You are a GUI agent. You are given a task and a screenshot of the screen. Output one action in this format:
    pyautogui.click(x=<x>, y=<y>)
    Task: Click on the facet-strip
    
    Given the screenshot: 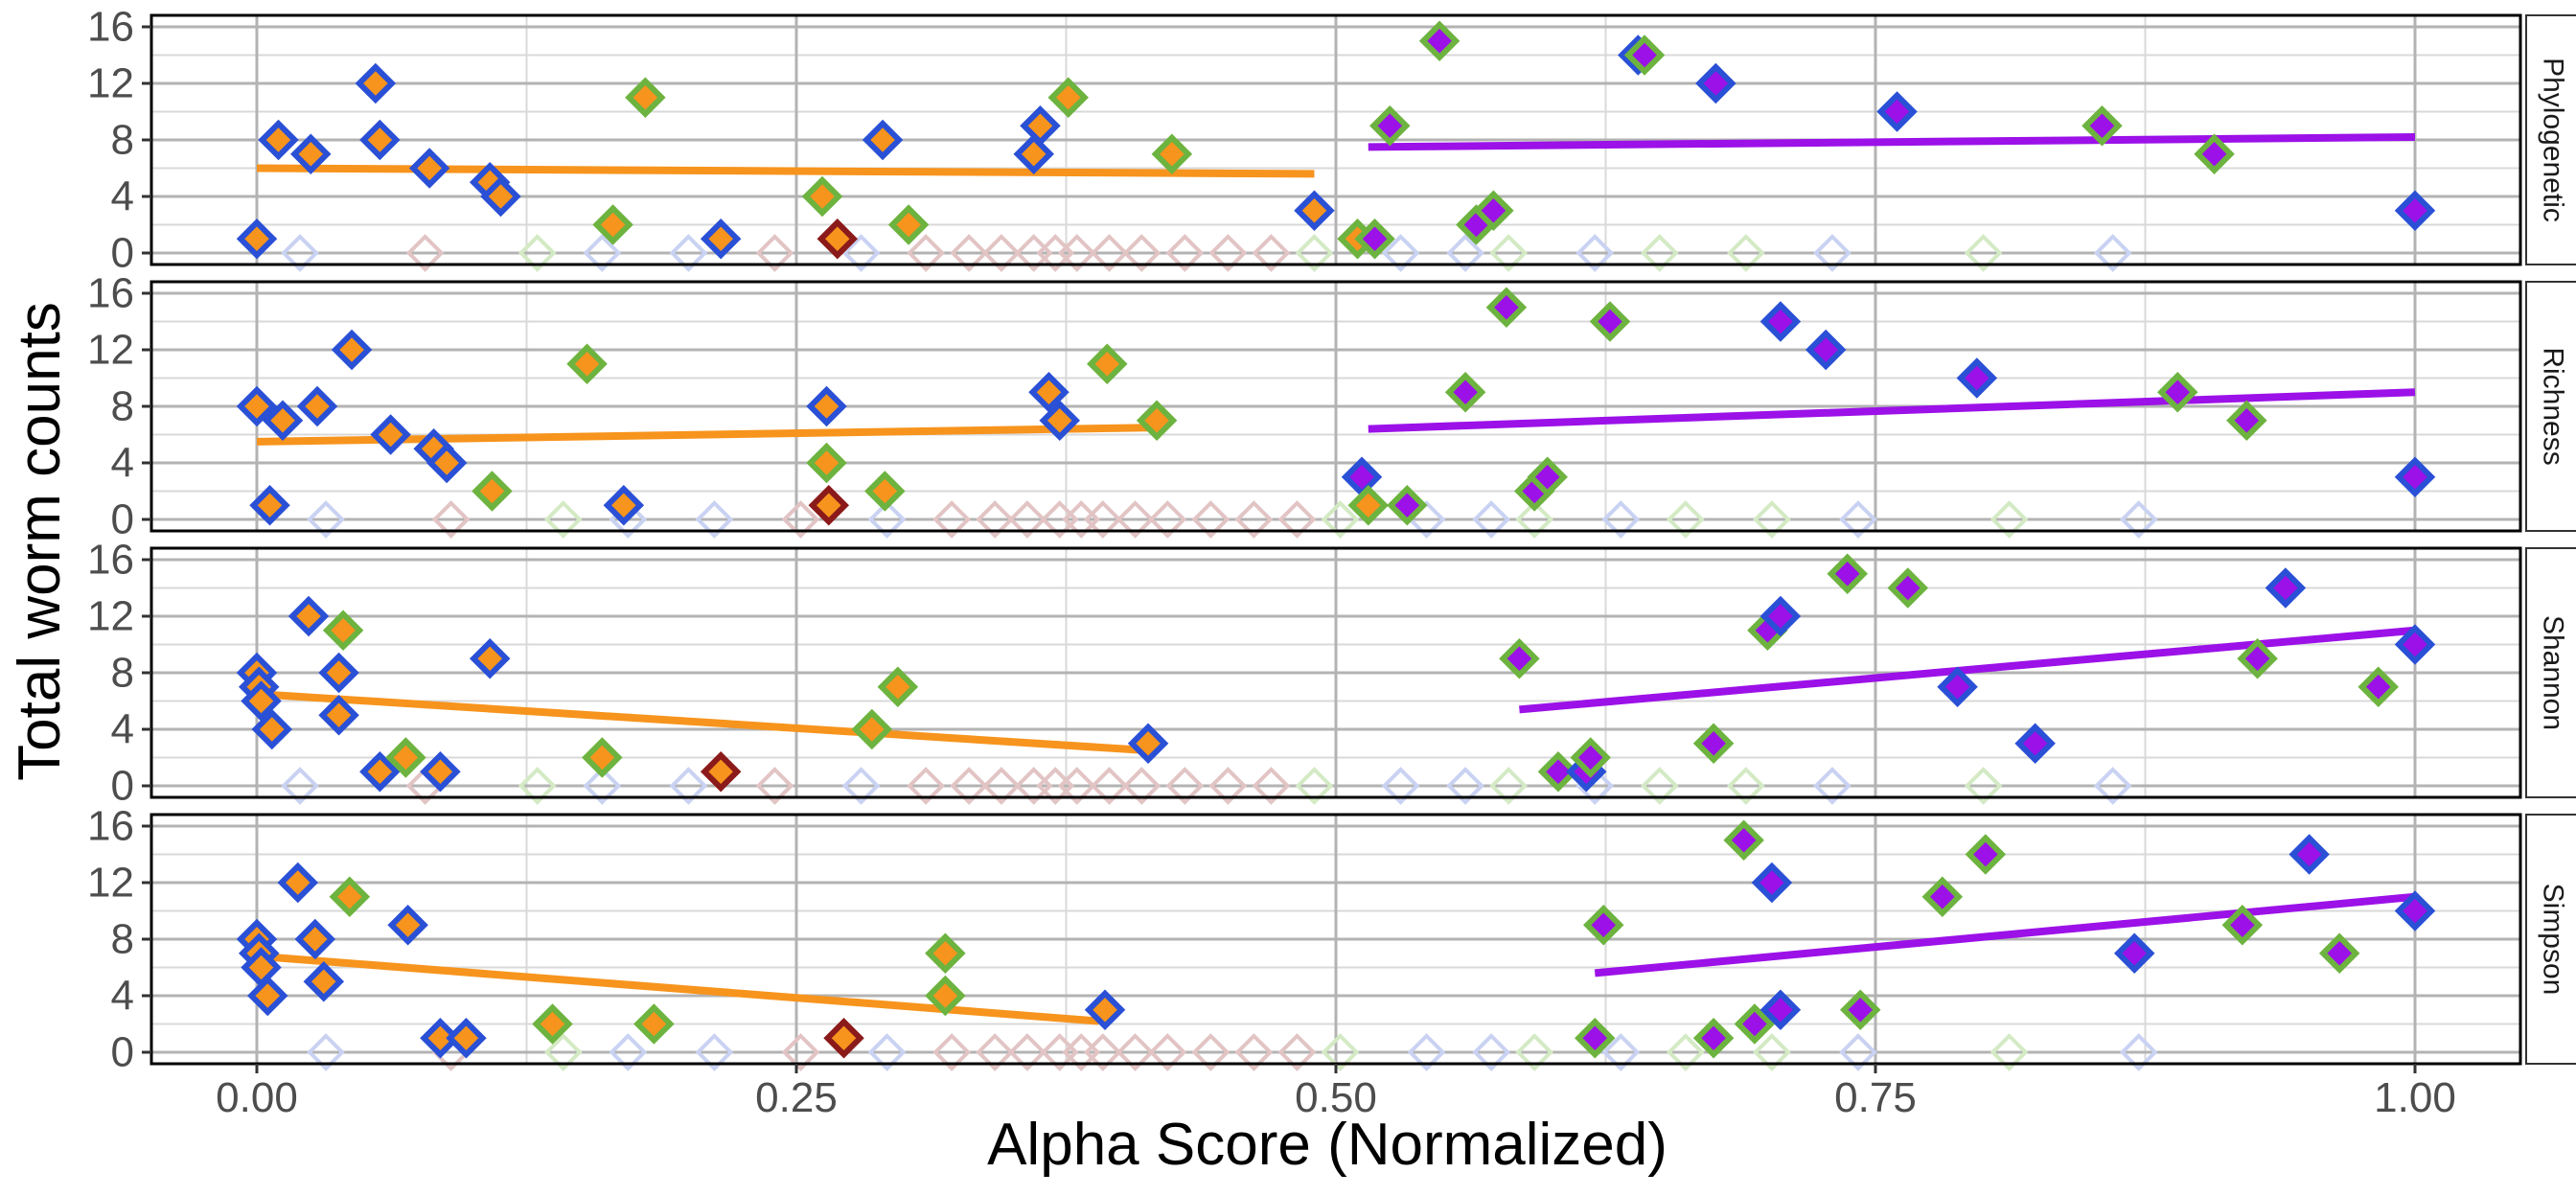 What is the action you would take?
    pyautogui.click(x=2550, y=139)
    